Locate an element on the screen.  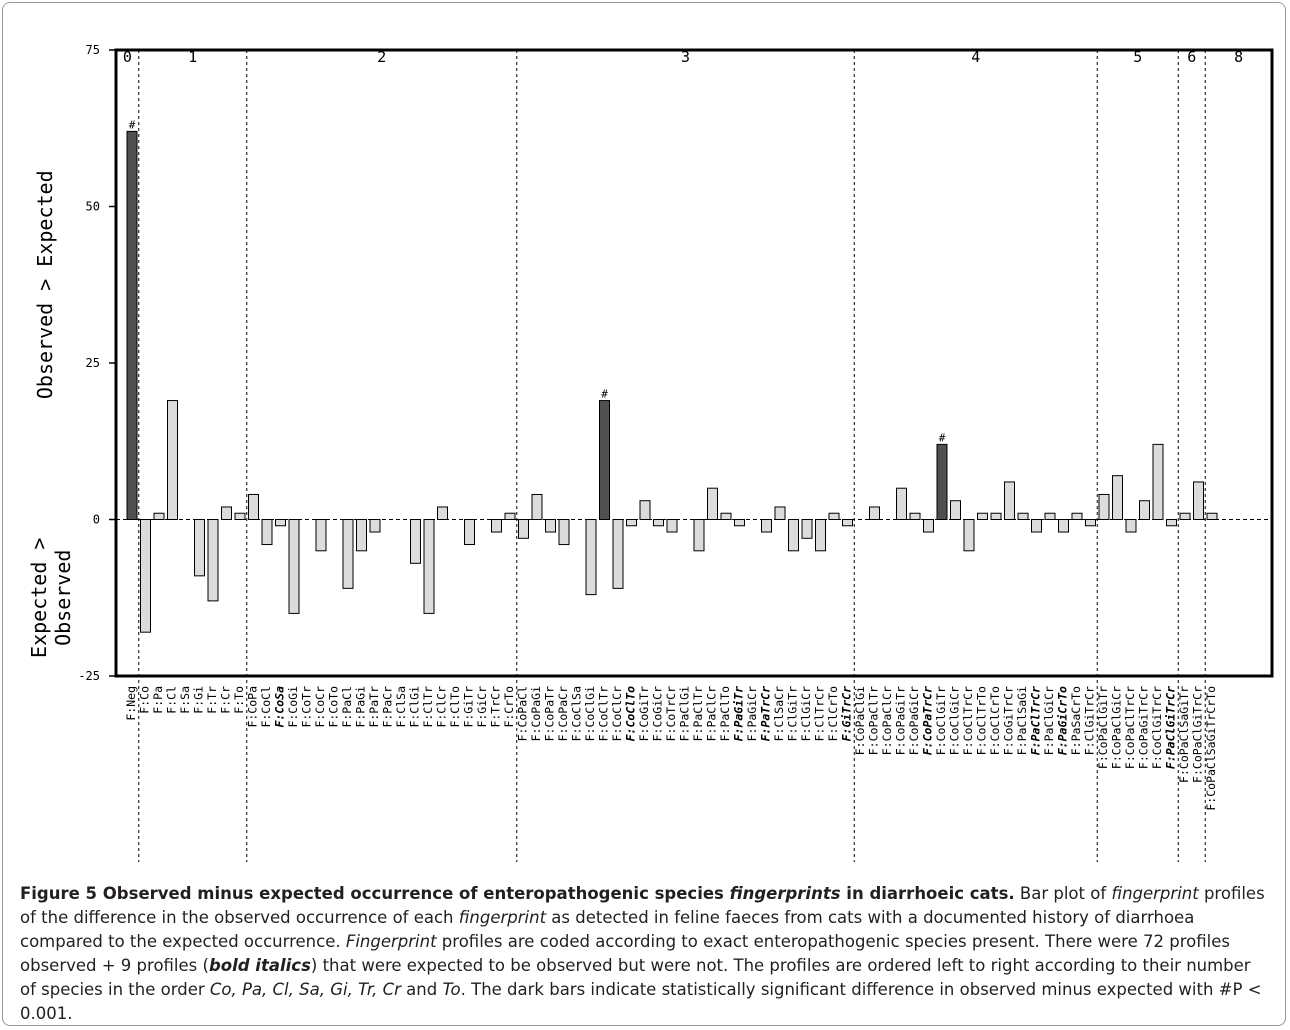
profile-label: F:ClTr is located at coordinates (428, 707).